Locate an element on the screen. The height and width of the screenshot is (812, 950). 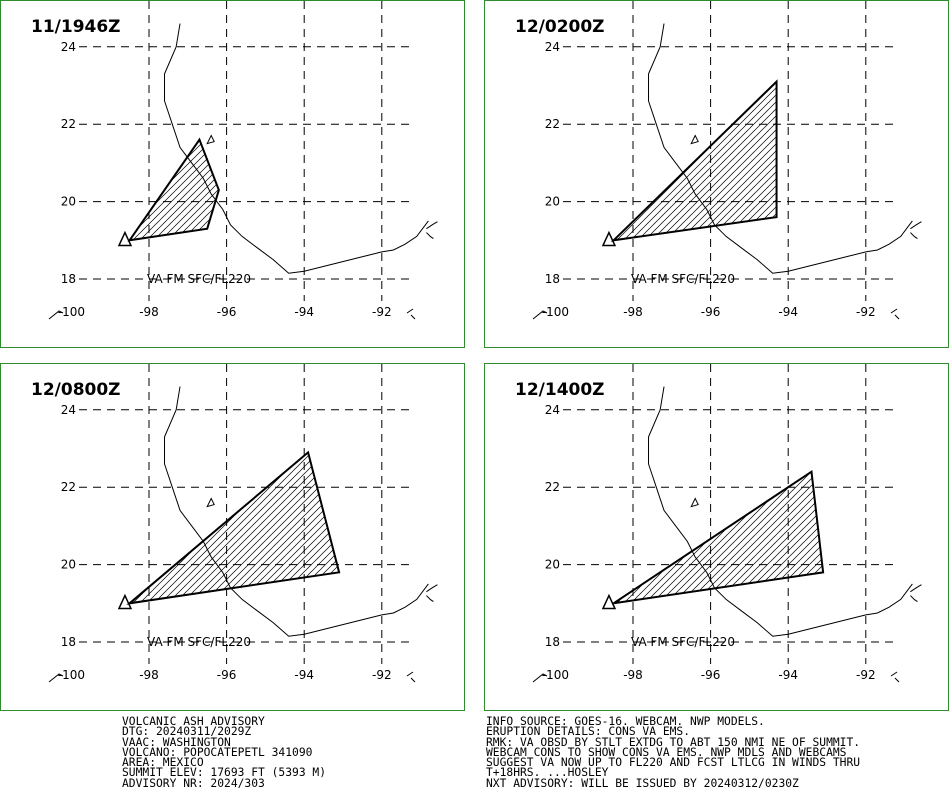
panel-time-title: 11/1946Z is located at coordinates (76, 27).